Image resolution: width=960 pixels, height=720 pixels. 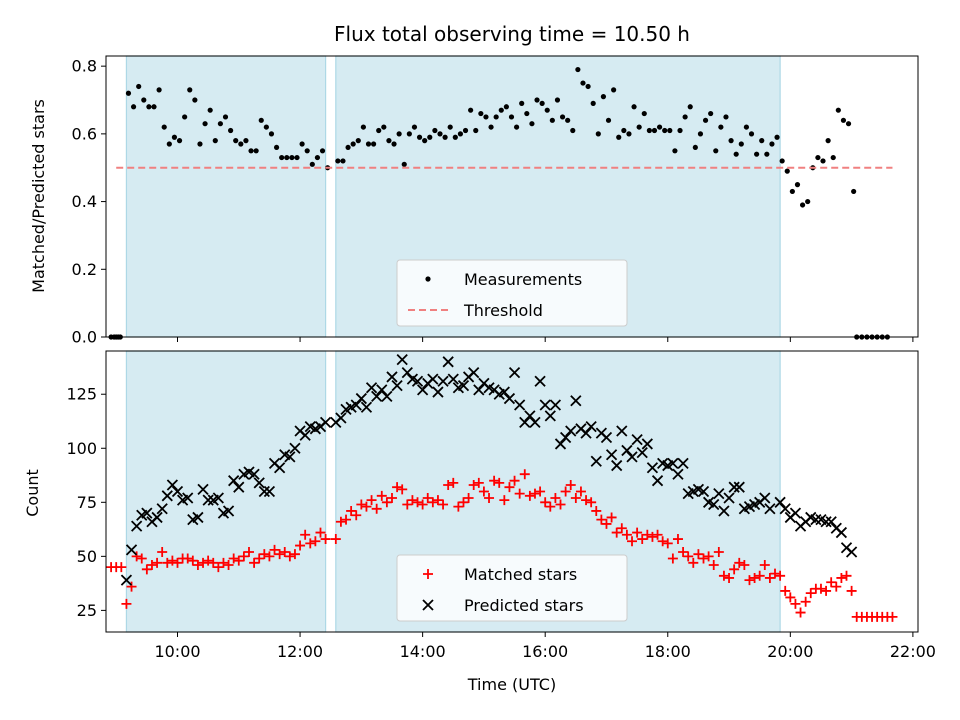 I want to click on legend-label: Measurements, so click(x=523, y=279).